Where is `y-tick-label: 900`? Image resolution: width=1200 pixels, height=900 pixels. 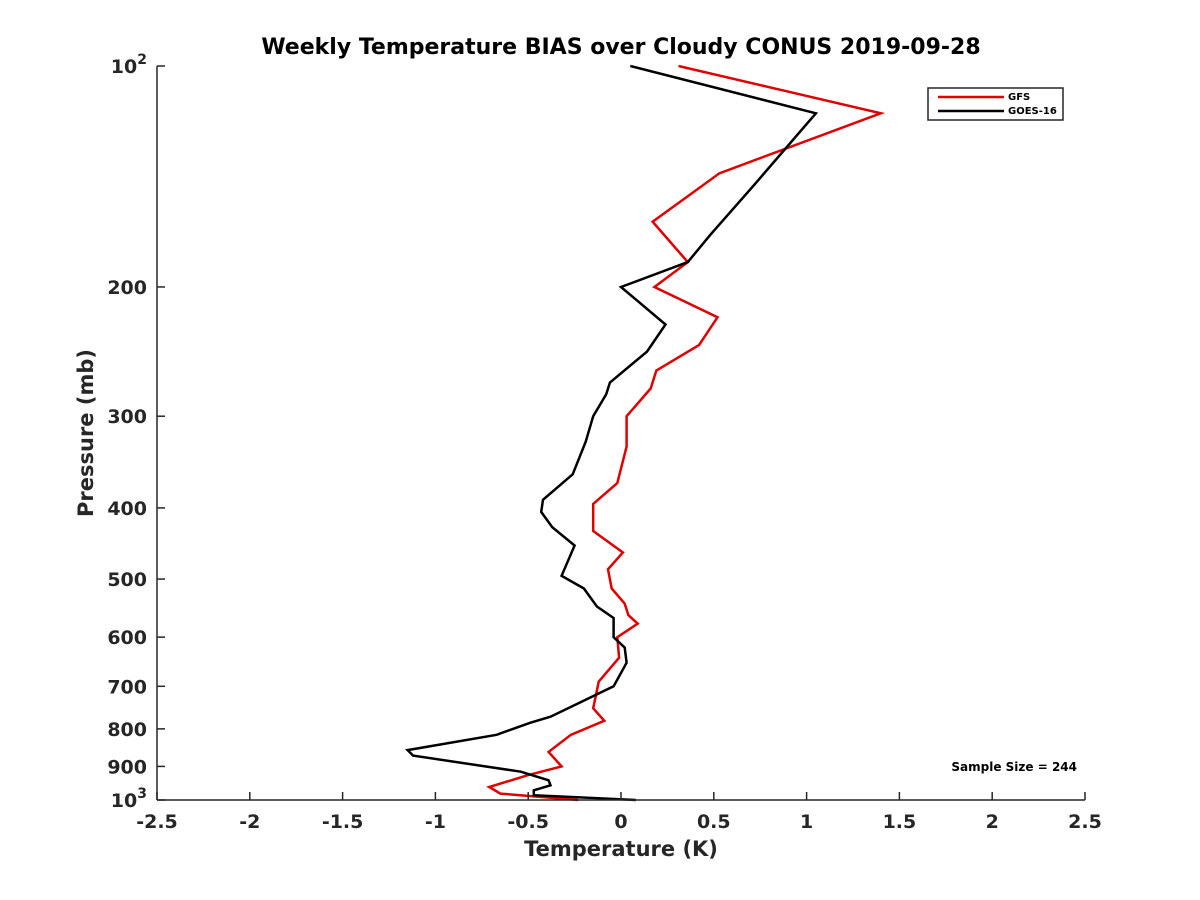 y-tick-label: 900 is located at coordinates (127, 767).